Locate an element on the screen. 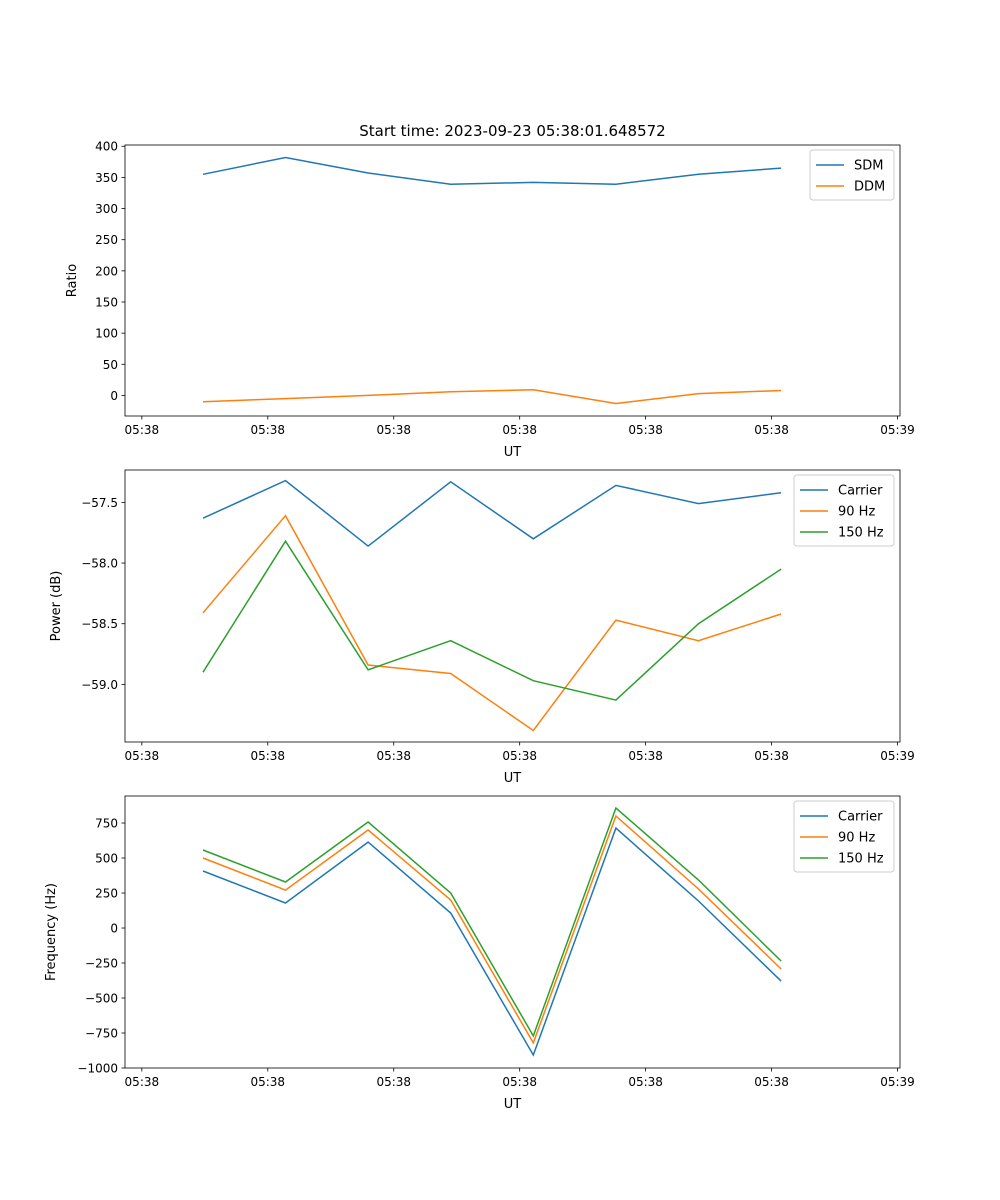 This screenshot has height=1200, width=1000. y-tick-label: 300 is located at coordinates (106, 209).